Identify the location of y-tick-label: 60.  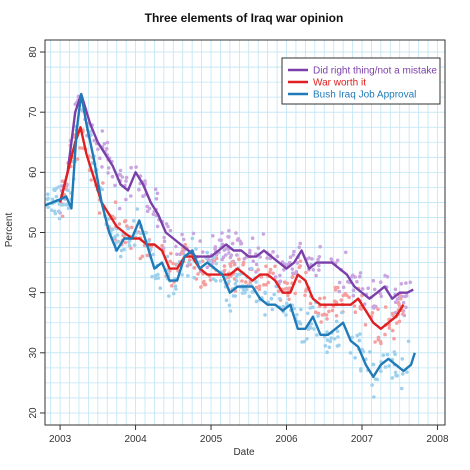
(33, 172).